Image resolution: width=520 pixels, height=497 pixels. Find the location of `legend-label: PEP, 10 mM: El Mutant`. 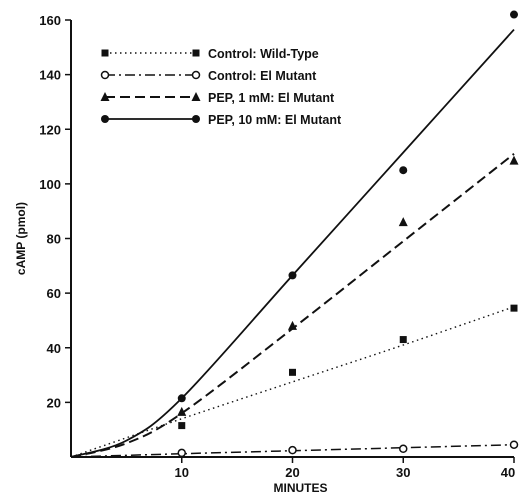

legend-label: PEP, 10 mM: El Mutant is located at coordinates (275, 120).